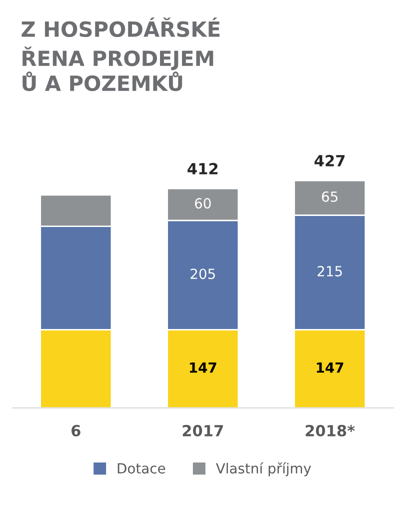  What do you see at coordinates (76, 430) in the screenshot?
I see `x-tick-label: 6` at bounding box center [76, 430].